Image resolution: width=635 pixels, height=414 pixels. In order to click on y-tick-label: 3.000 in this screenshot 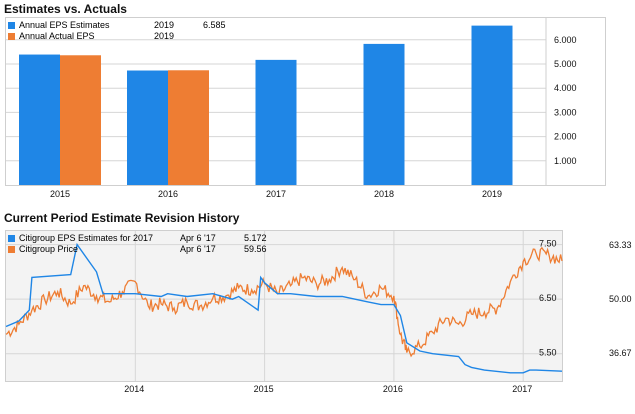, I will do `click(565, 112)`.